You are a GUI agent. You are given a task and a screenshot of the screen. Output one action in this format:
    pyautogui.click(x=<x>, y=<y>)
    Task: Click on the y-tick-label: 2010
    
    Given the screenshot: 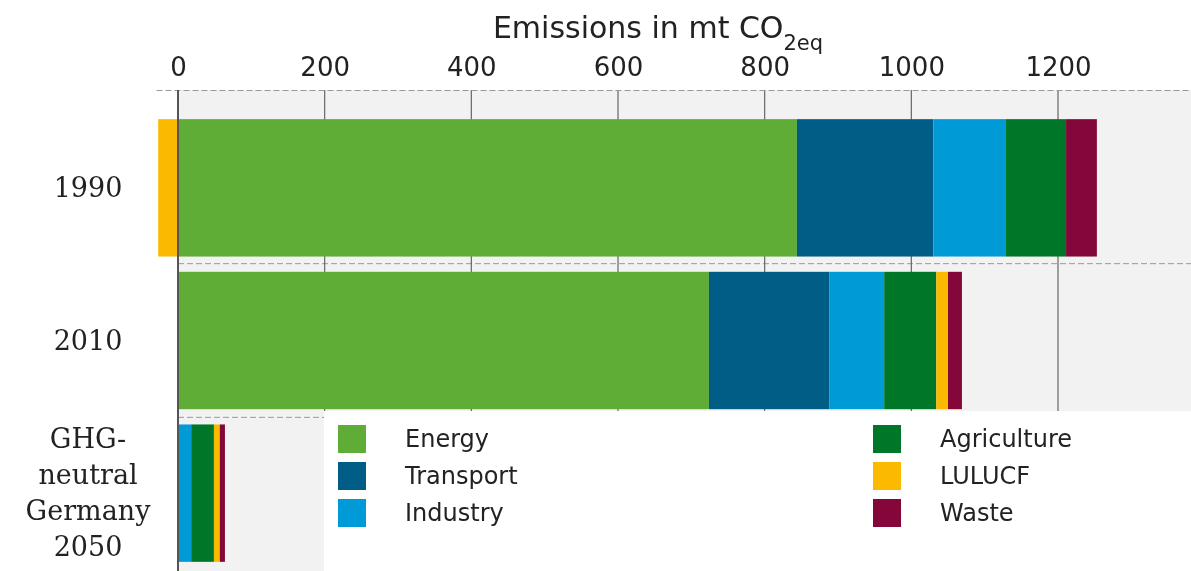 What is the action you would take?
    pyautogui.click(x=88, y=340)
    